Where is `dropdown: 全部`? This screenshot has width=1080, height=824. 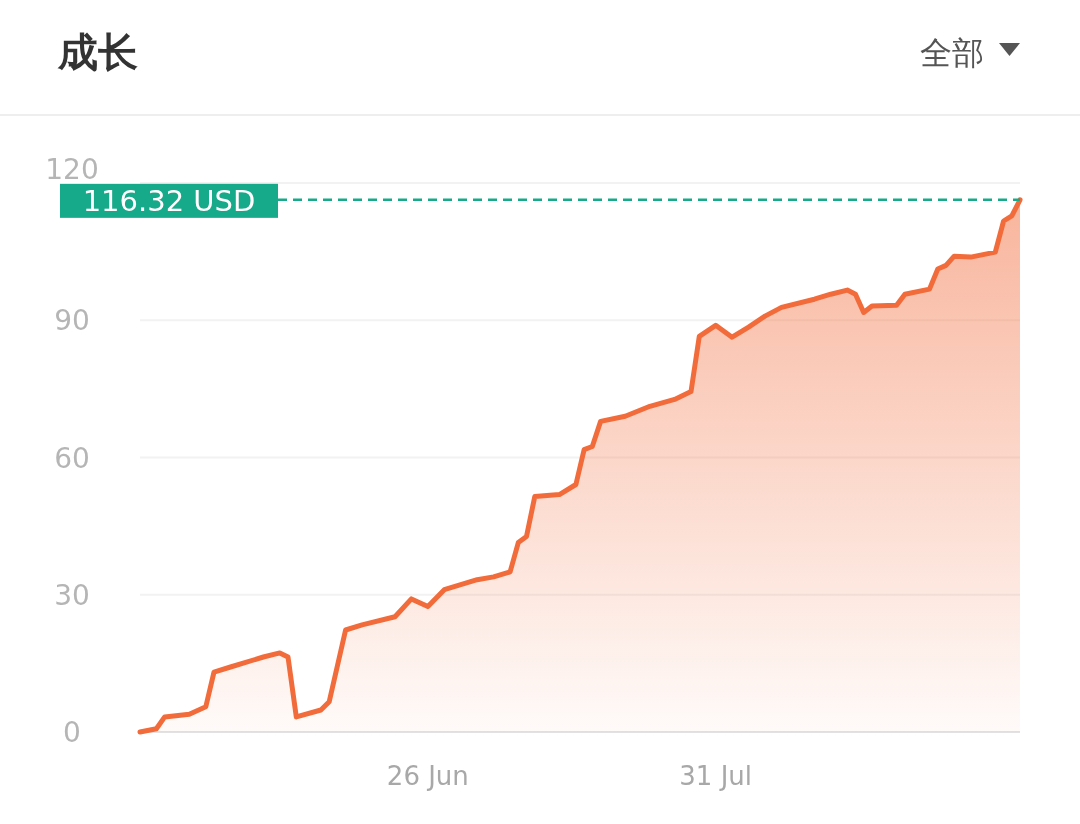
dropdown: 全部 is located at coordinates (970, 53).